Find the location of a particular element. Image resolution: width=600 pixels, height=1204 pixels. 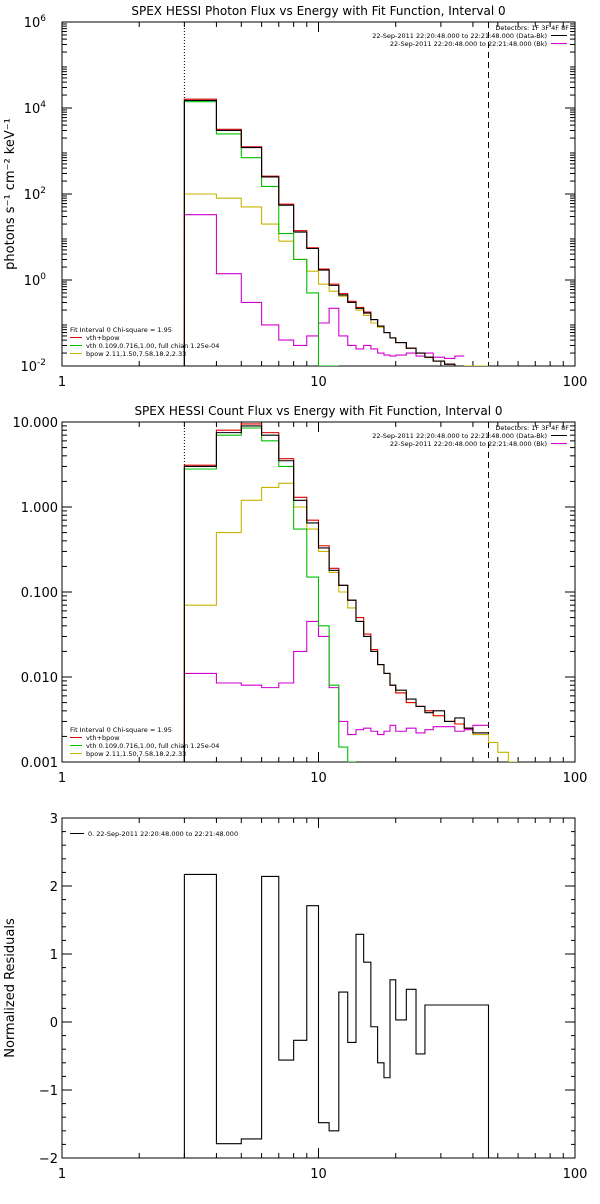

y-tick-label: 0.100 is located at coordinates (39, 593).